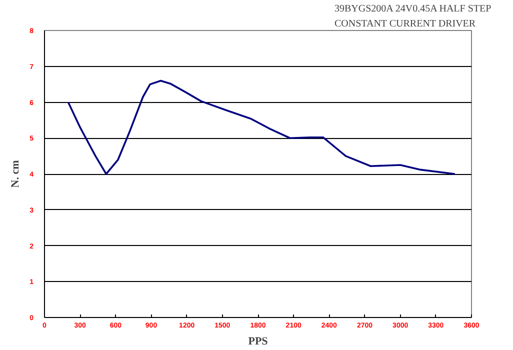 The width and height of the screenshot is (513, 350). What do you see at coordinates (16, 174) in the screenshot?
I see `y-axis-title: N. cm` at bounding box center [16, 174].